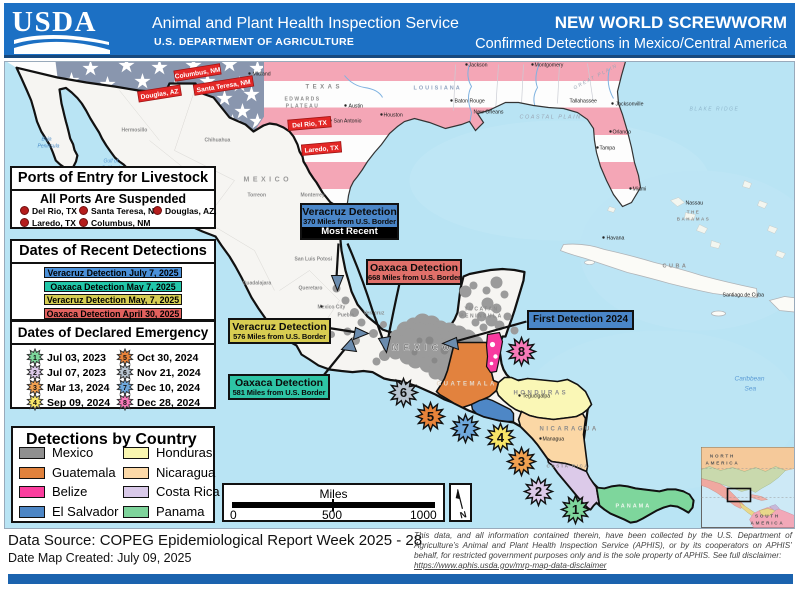 This screenshot has height=589, width=800. Describe the element at coordinates (257, 284) in the screenshot. I see `svg-text: Guadalajara` at that location.